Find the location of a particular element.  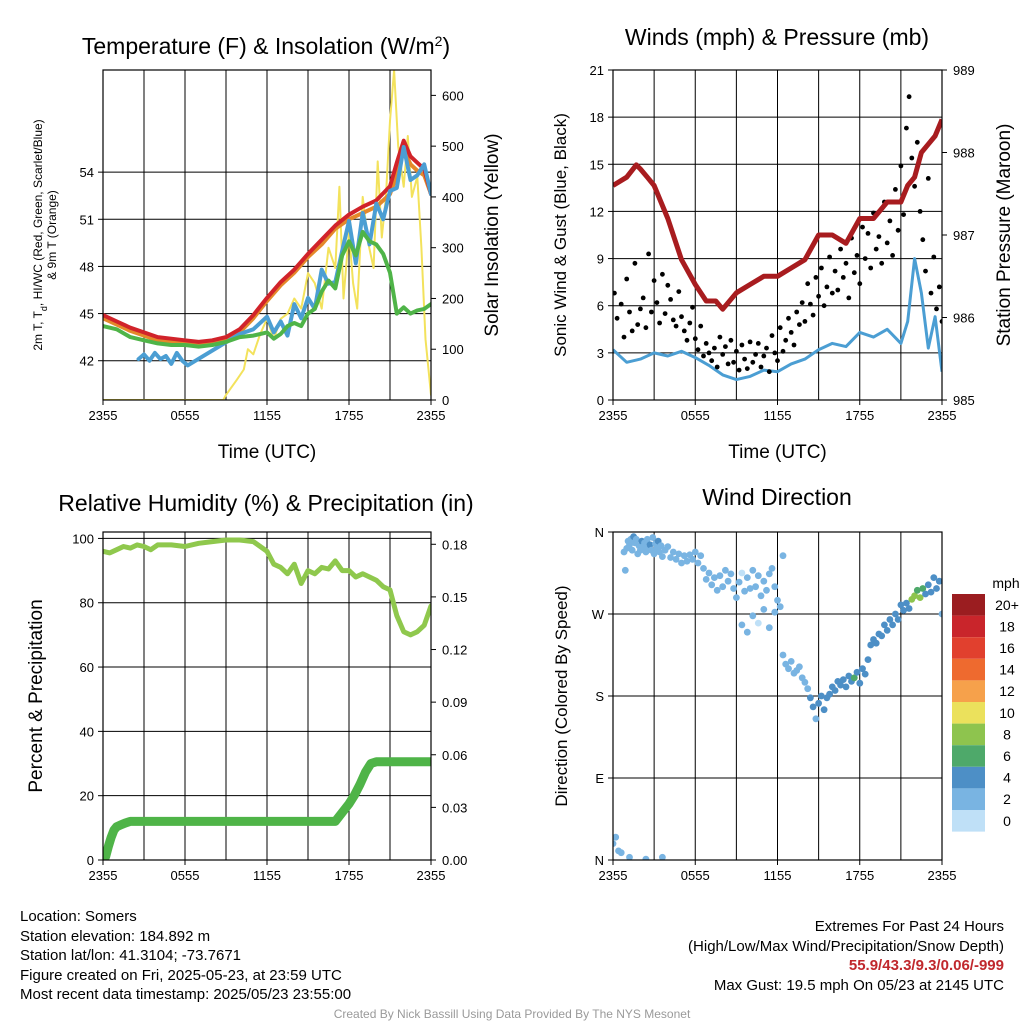

colorbar-label: 18 is located at coordinates (1007, 626).